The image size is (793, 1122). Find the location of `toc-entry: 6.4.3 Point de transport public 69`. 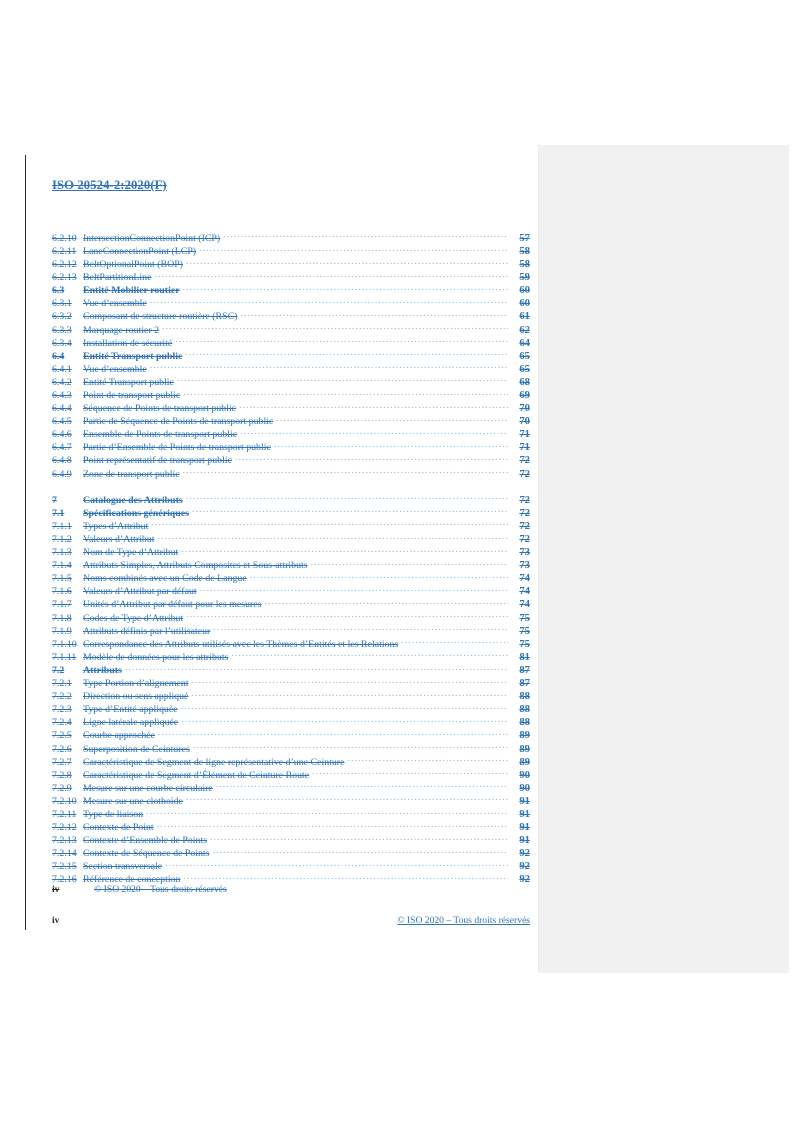

toc-entry: 6.4.3 Point de transport public 69 is located at coordinates (291, 394).